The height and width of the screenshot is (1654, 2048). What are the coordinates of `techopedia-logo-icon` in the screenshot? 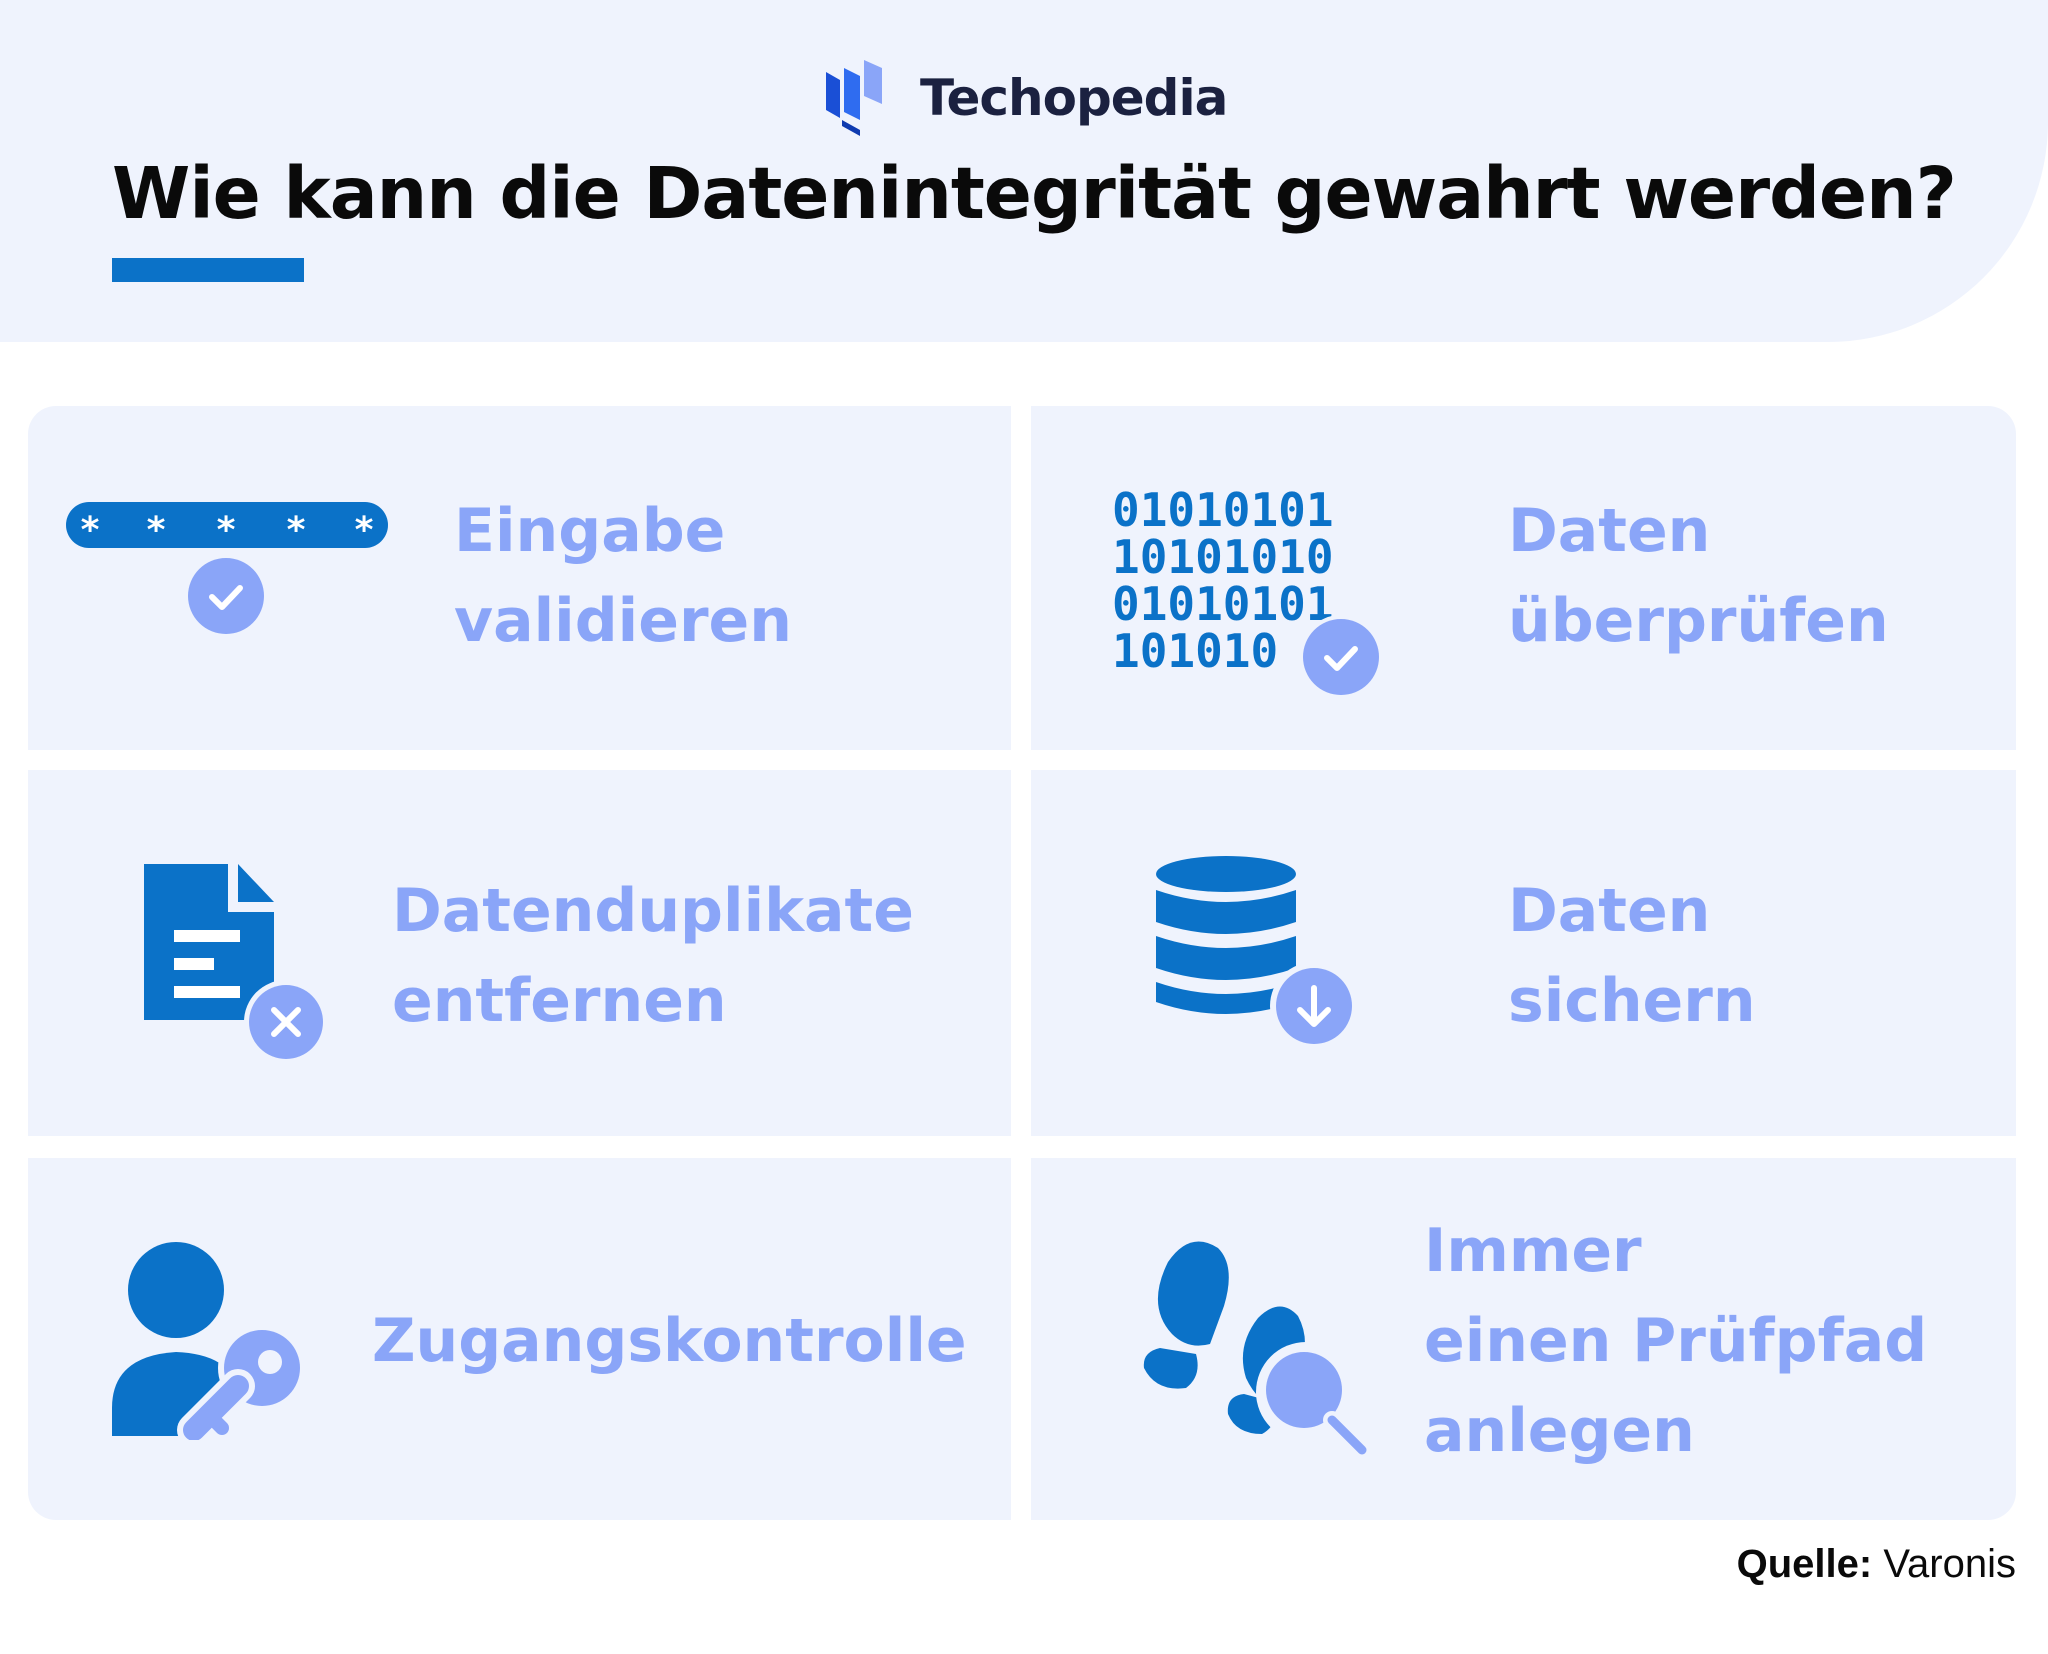 It's located at (854, 98).